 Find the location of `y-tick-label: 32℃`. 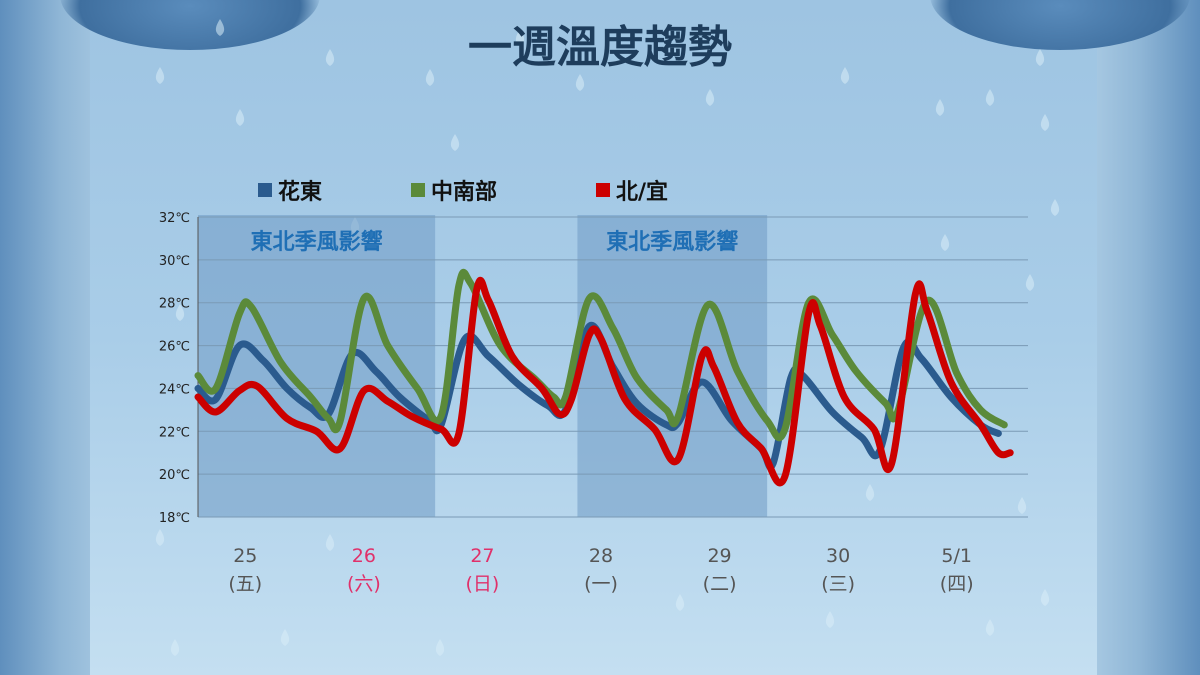

y-tick-label: 32℃ is located at coordinates (174, 218).